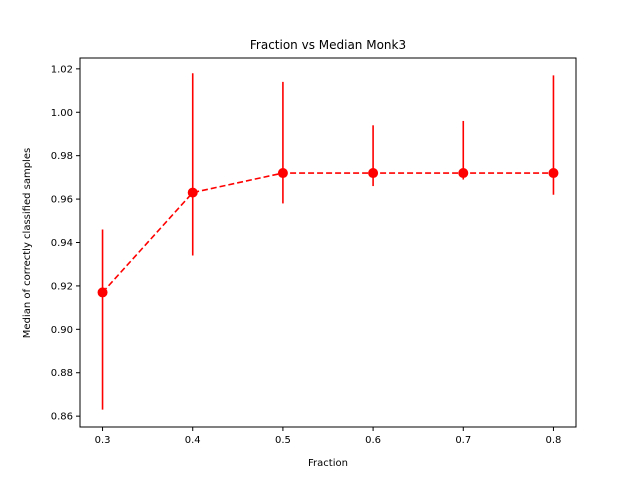 This screenshot has height=480, width=640. I want to click on y-tick-label-1: 0.88, so click(62, 373).